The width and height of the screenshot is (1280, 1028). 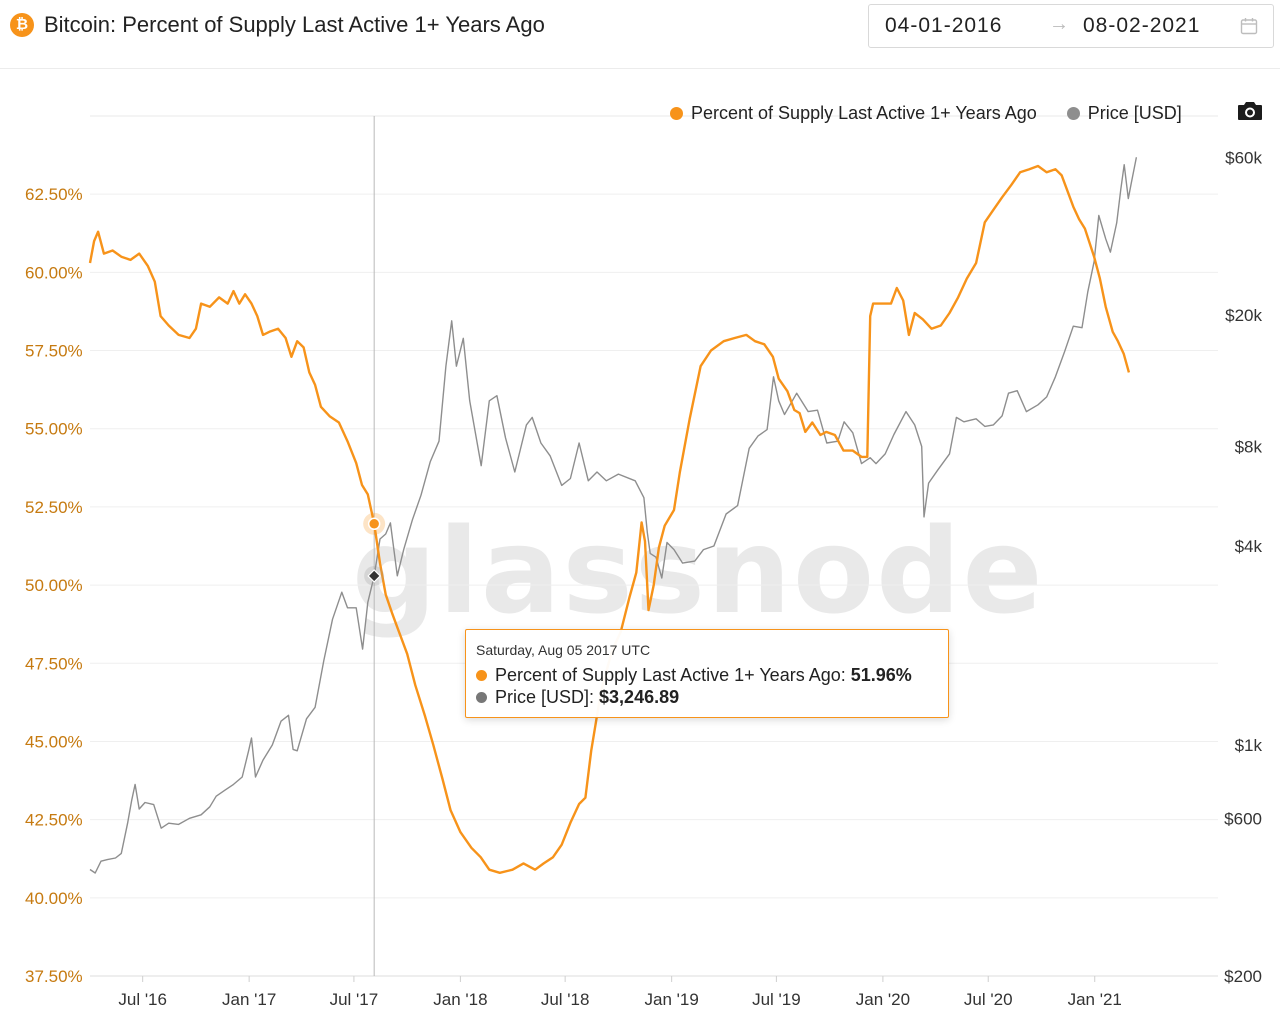 I want to click on watermark: glassnode, so click(x=698, y=571).